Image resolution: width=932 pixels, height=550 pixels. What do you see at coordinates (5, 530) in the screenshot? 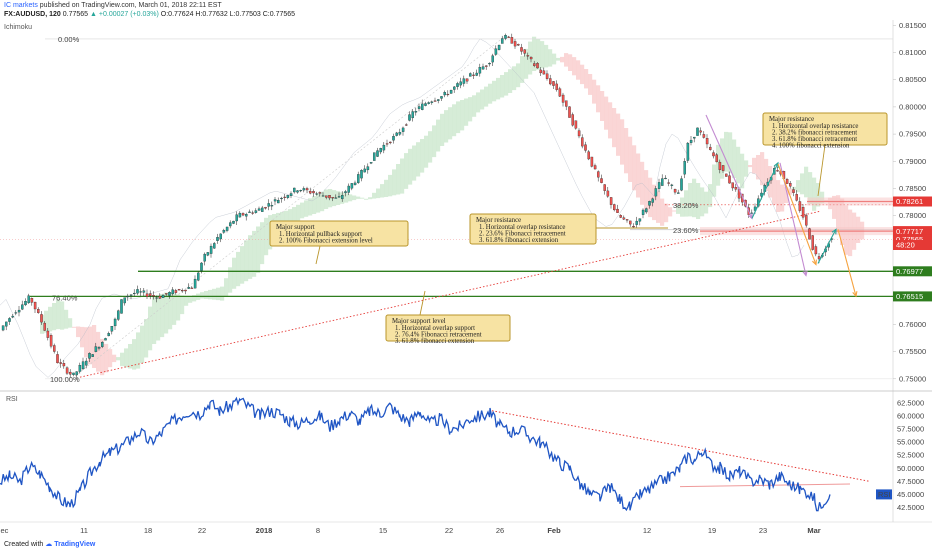
I see `time-tick-label: ec` at bounding box center [5, 530].